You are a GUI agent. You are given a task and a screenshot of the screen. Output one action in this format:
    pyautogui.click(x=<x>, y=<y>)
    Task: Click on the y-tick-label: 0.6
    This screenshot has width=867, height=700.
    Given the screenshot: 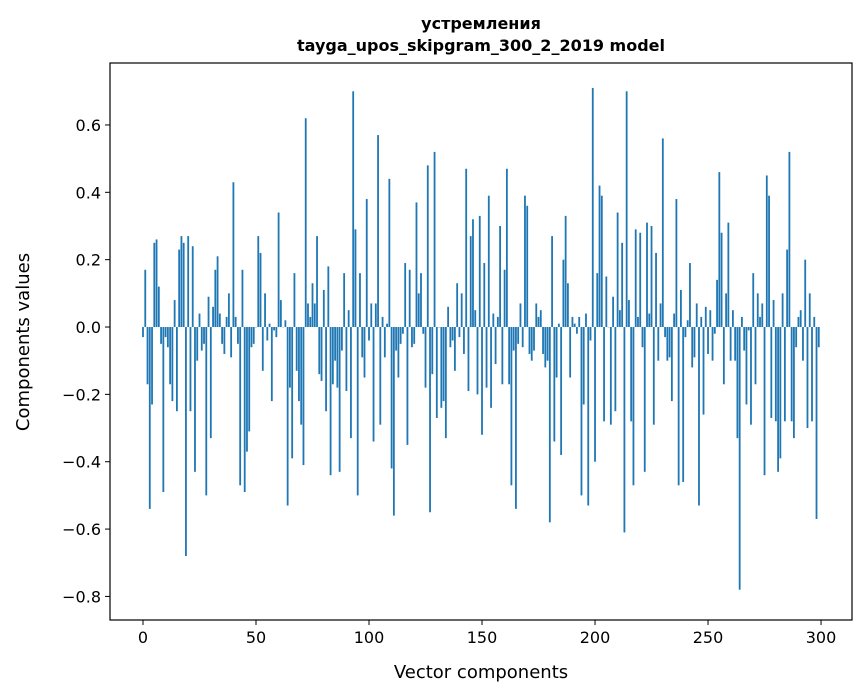 What is the action you would take?
    pyautogui.click(x=88, y=125)
    